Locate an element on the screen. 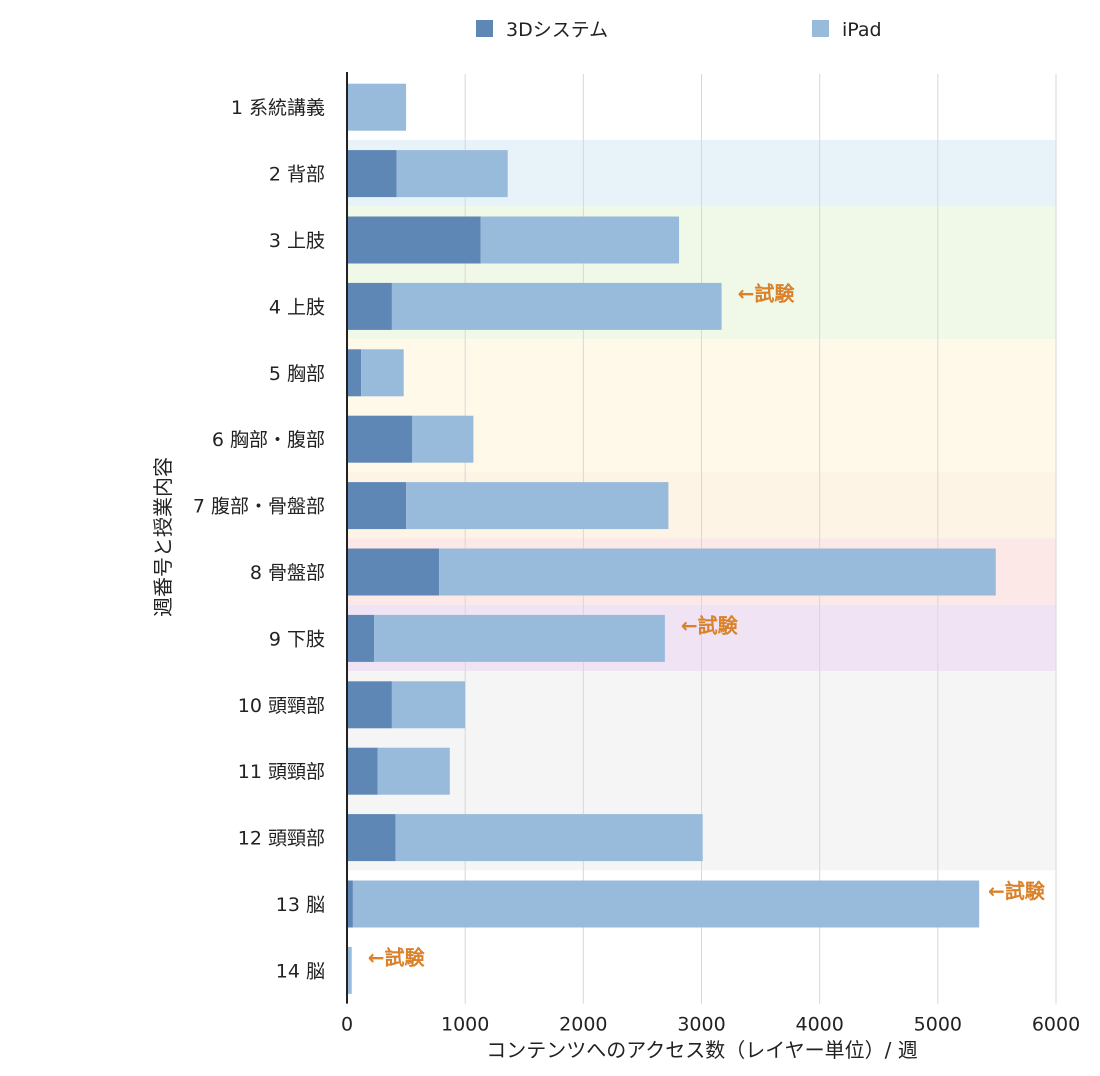 Image resolution: width=1100 pixels, height=1076 pixels. x-tick-label: 5000 is located at coordinates (938, 1025).